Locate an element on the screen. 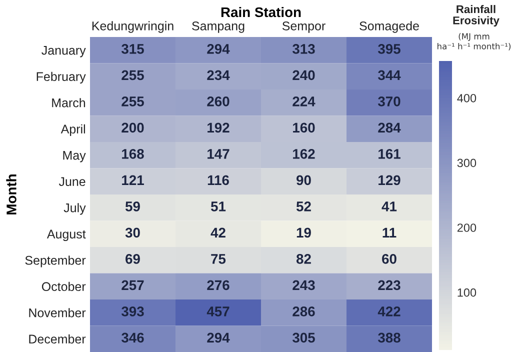  data-label: 200 is located at coordinates (133, 127).